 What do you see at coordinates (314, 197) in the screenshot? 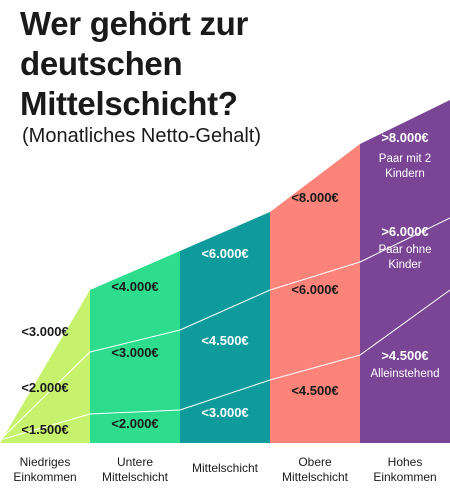
I see `value-label: <8.000€` at bounding box center [314, 197].